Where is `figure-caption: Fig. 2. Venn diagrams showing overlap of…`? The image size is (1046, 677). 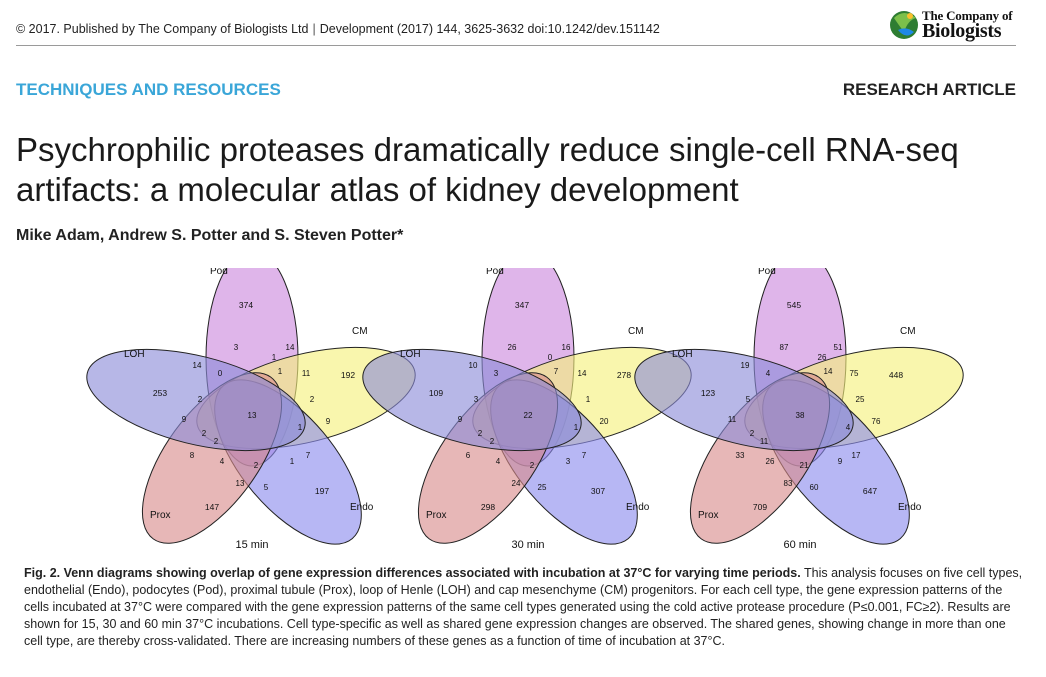
figure-caption: Fig. 2. Venn diagrams showing overlap of… is located at coordinates (524, 607).